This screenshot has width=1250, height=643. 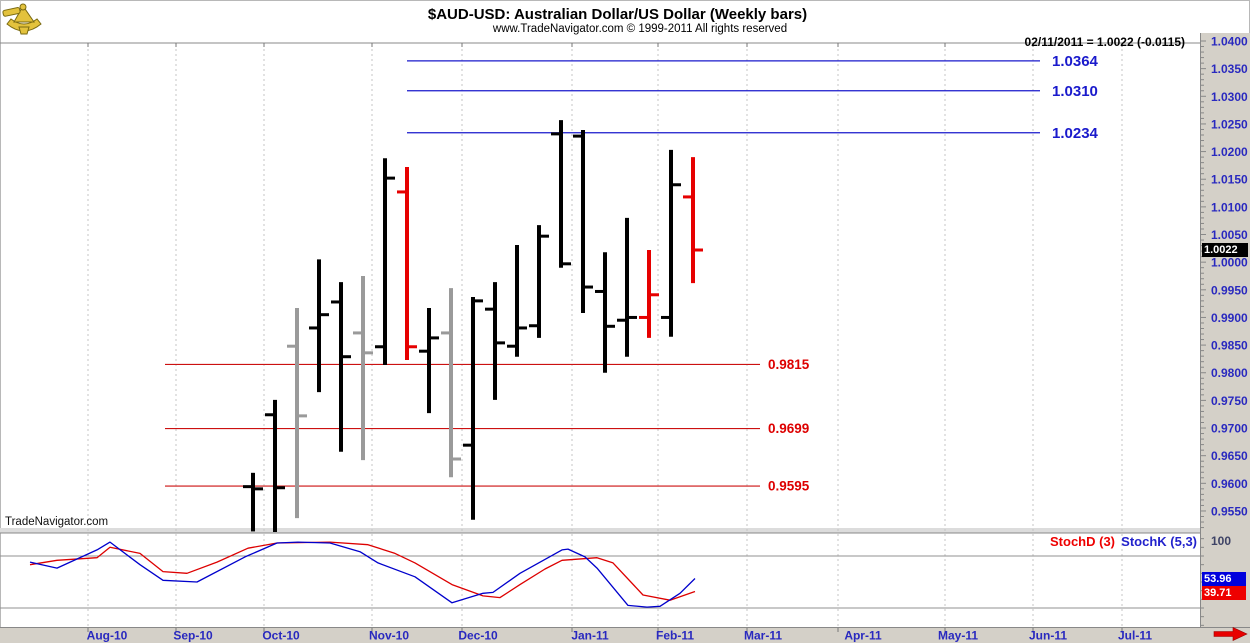 I want to click on price-axis-label: 1.0400, so click(x=1229, y=42).